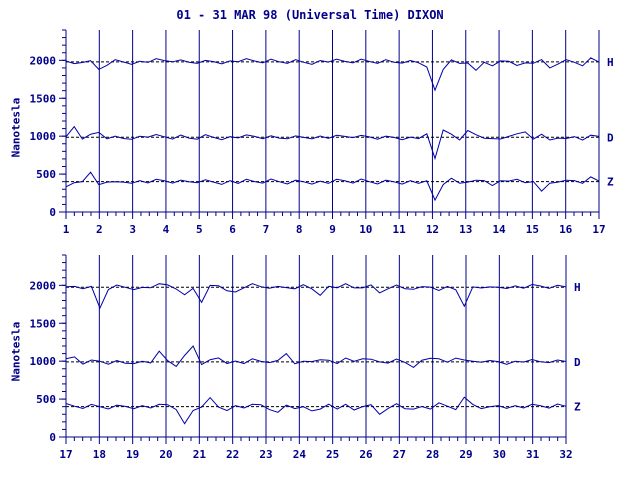 The width and height of the screenshot is (640, 480). Describe the element at coordinates (332, 454) in the screenshot. I see `x-tick-label: 25` at that location.